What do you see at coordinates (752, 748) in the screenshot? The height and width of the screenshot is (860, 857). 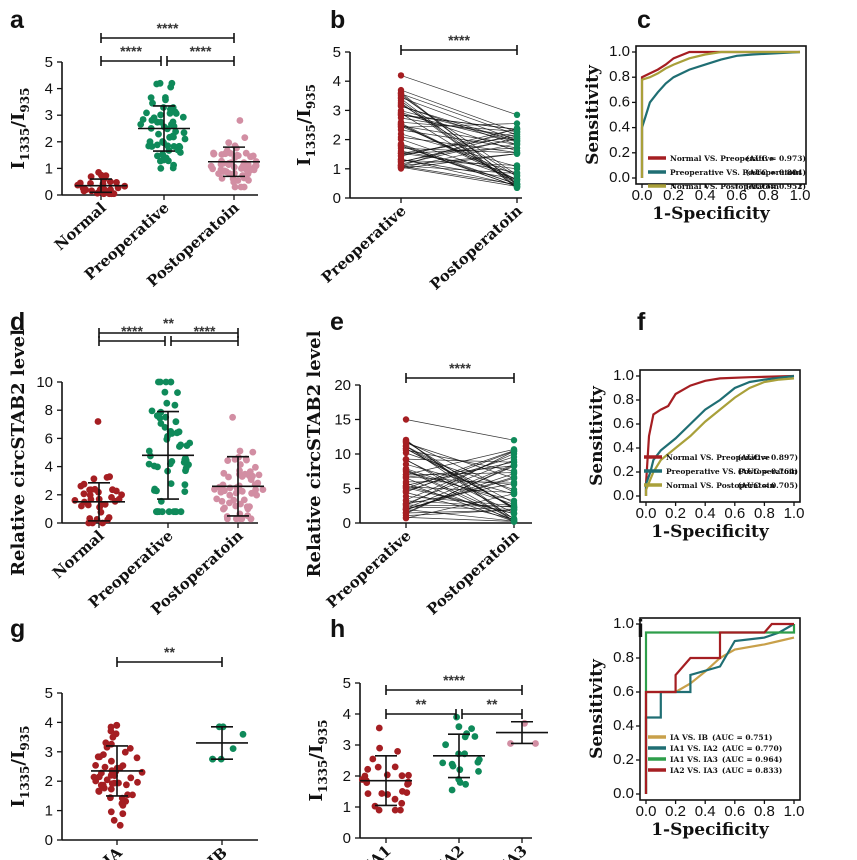 I see `legend-auc: (AUC = 0.770)` at bounding box center [752, 748].